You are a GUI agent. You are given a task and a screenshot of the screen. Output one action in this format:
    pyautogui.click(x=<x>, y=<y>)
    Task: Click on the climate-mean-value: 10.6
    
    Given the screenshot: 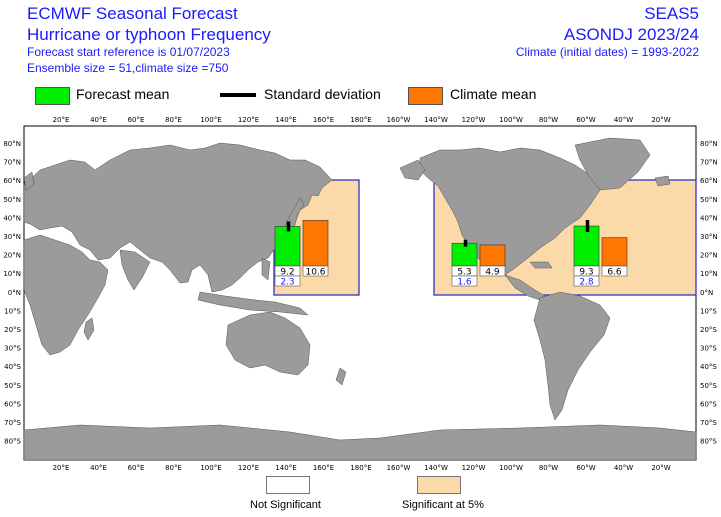 What is the action you would take?
    pyautogui.click(x=315, y=273)
    